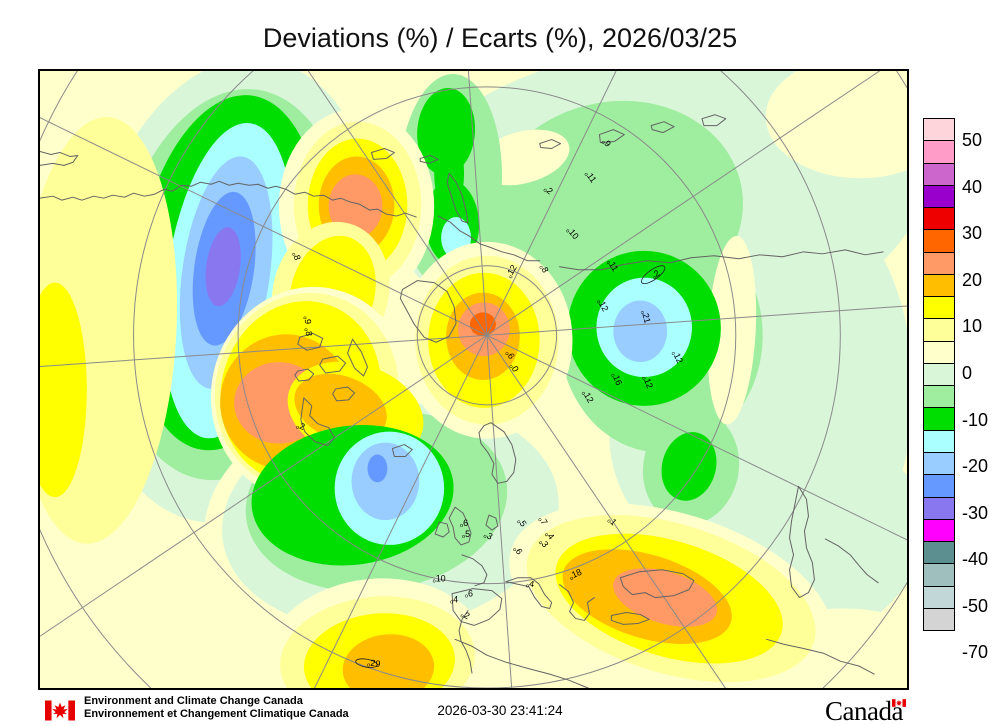  Describe the element at coordinates (616, 379) in the screenshot. I see `contour-label: o16` at that location.